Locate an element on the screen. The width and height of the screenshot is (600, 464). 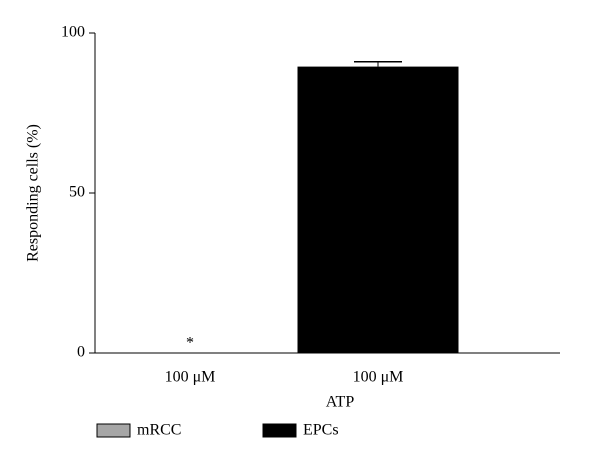
y-tick-label: 50 is located at coordinates (77, 192).